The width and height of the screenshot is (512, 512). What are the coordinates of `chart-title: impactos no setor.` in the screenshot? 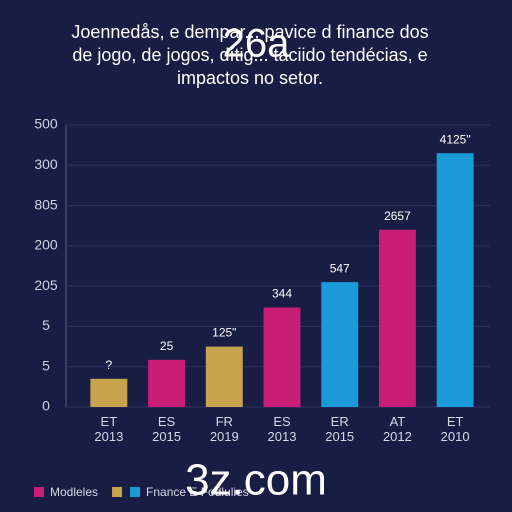 It's located at (250, 78).